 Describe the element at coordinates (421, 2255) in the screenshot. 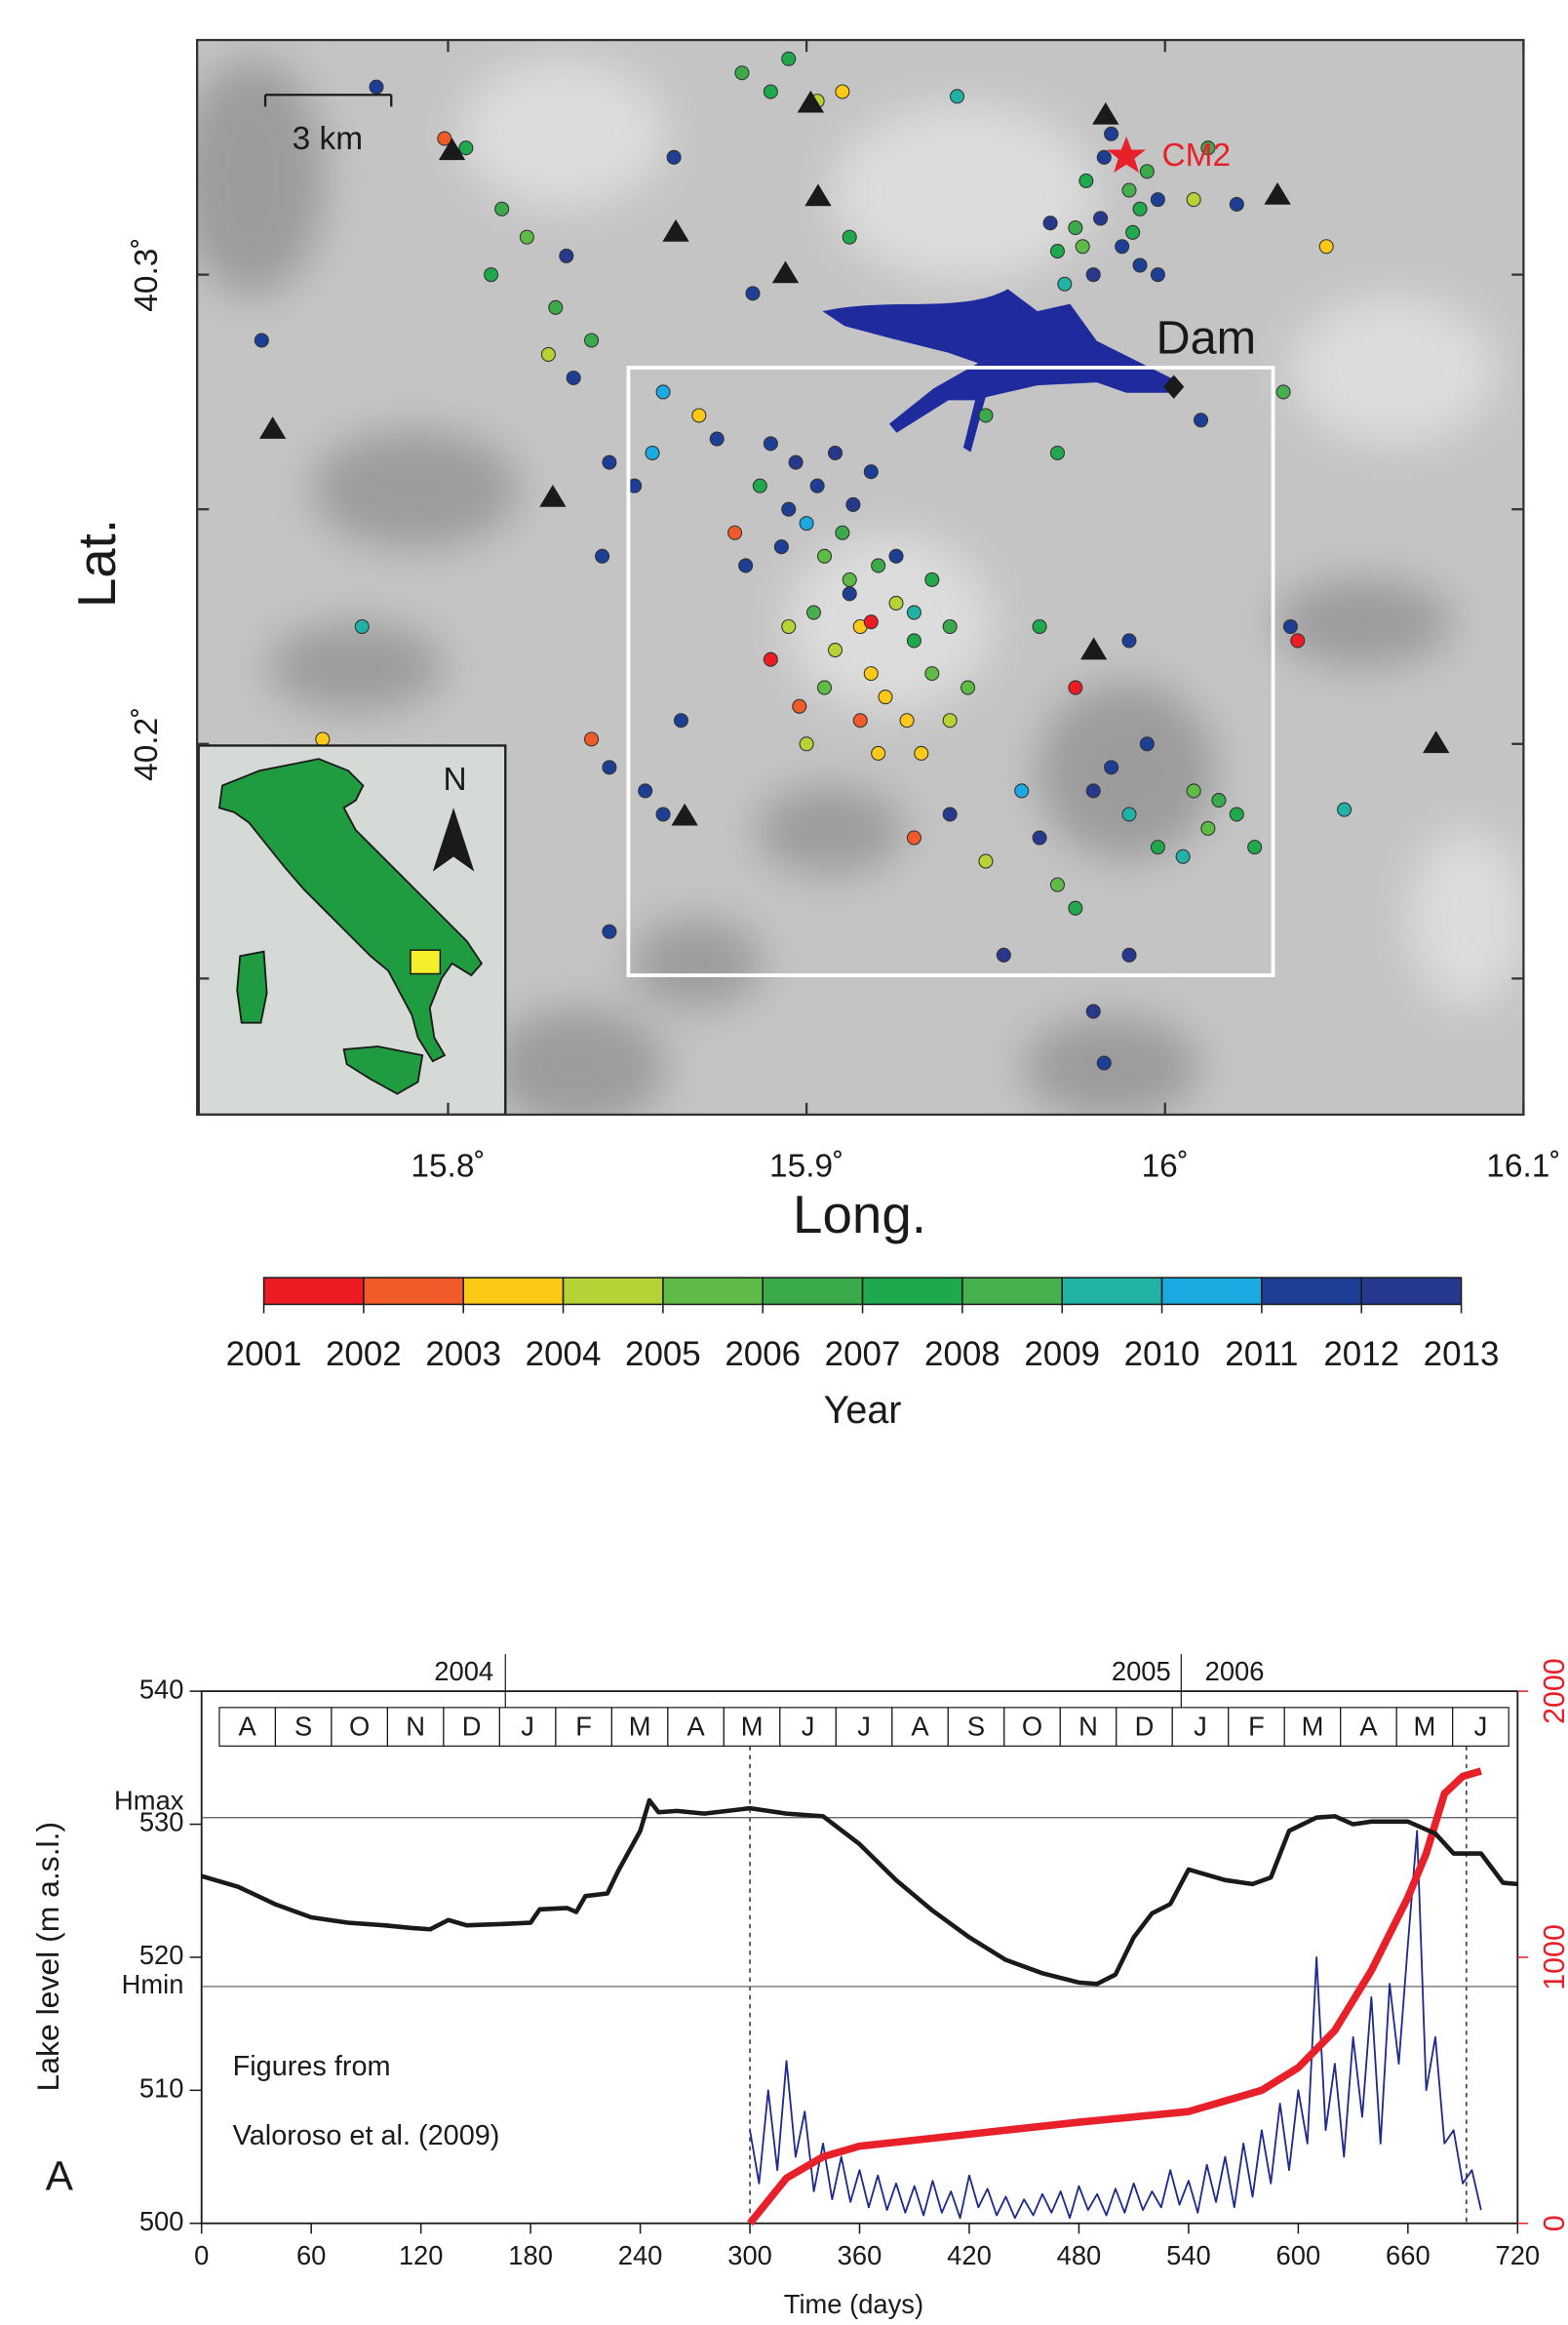

I see `x-tick-label: 120` at that location.